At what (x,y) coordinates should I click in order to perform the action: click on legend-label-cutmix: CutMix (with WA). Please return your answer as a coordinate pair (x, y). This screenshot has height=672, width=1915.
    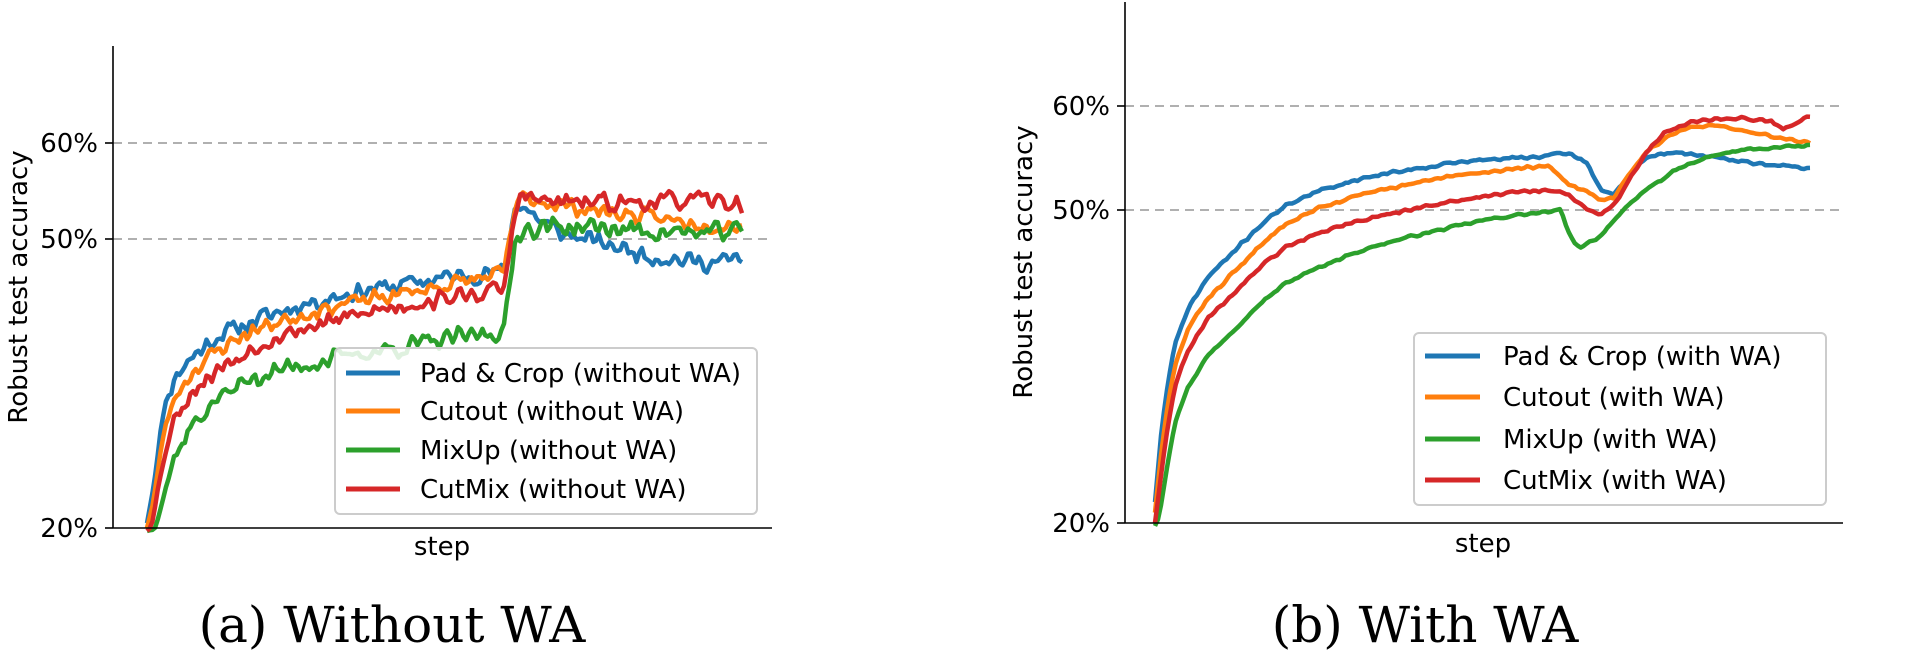
    Looking at the image, I should click on (1615, 481).